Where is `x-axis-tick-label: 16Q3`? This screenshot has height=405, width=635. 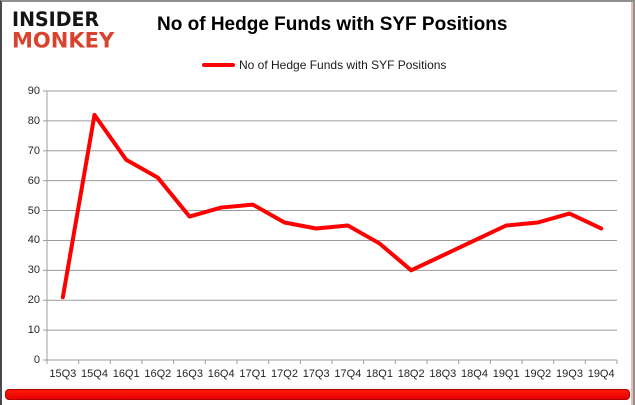 x-axis-tick-label: 16Q3 is located at coordinates (189, 374).